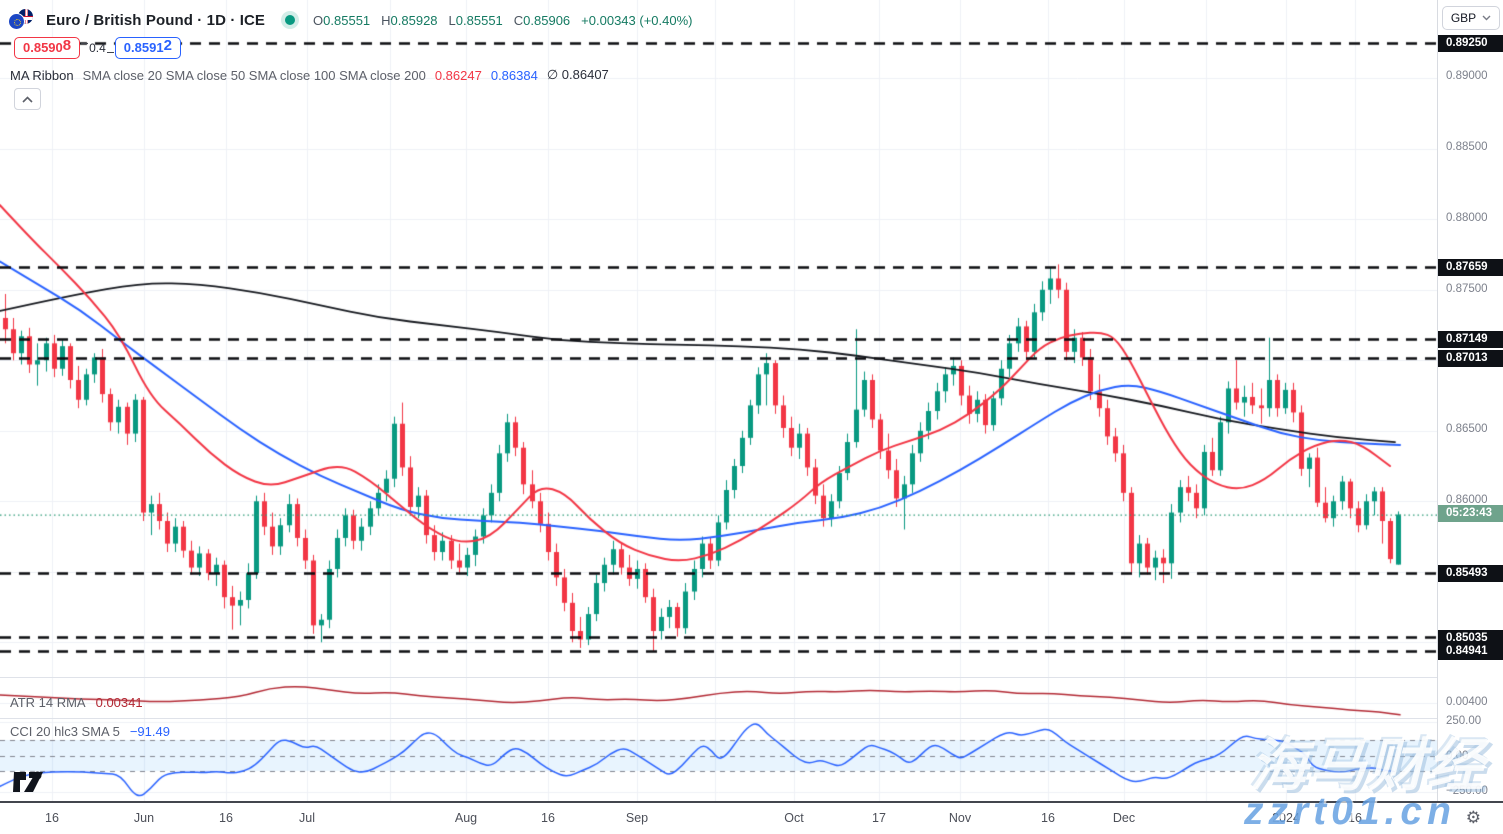 The image size is (1503, 834). Describe the element at coordinates (31, 783) in the screenshot. I see `tradingview-logo` at that location.